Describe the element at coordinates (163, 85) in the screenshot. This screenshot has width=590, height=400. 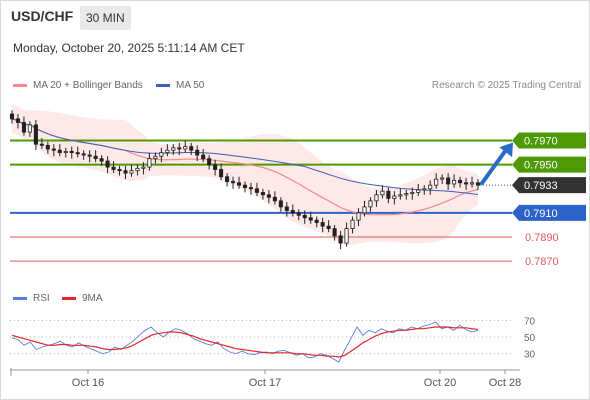
I see `ma50-swatch` at that location.